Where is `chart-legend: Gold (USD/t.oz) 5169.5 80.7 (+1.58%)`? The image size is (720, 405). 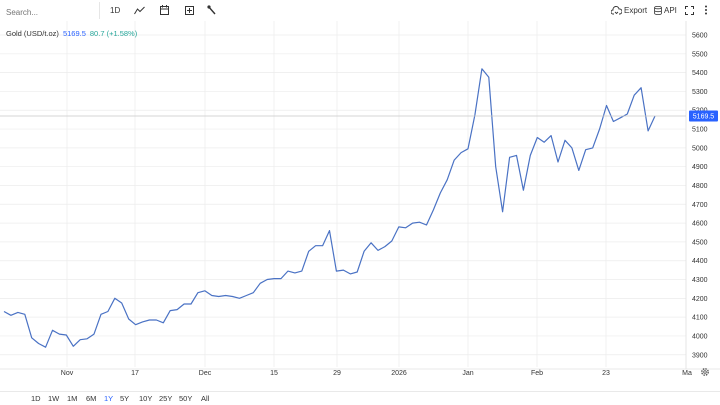
chart-legend: Gold (USD/t.oz) 5169.5 80.7 (+1.58%) is located at coordinates (71, 33).